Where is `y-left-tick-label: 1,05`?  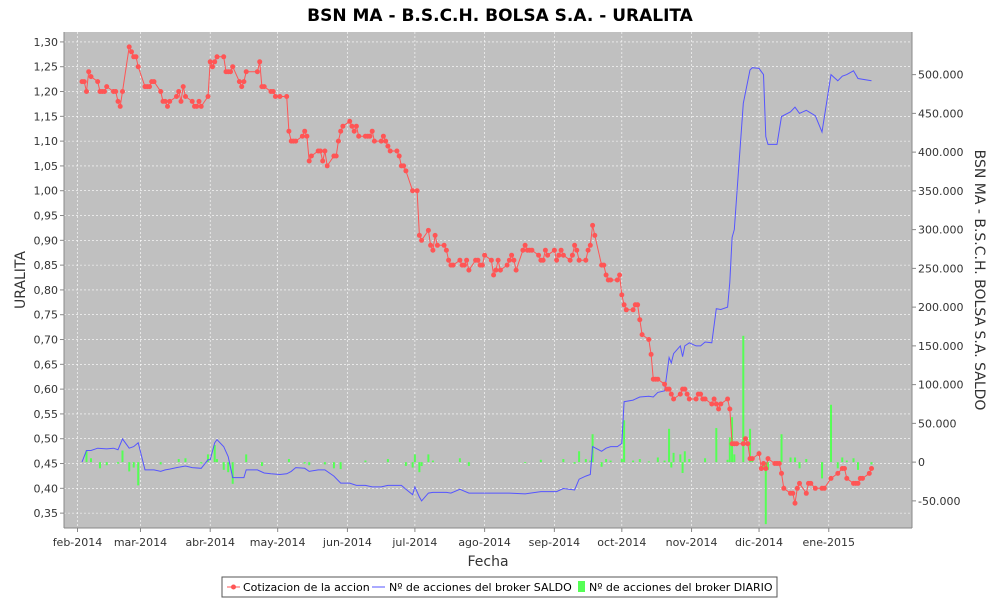 y-left-tick-label: 1,05 is located at coordinates (46, 166).